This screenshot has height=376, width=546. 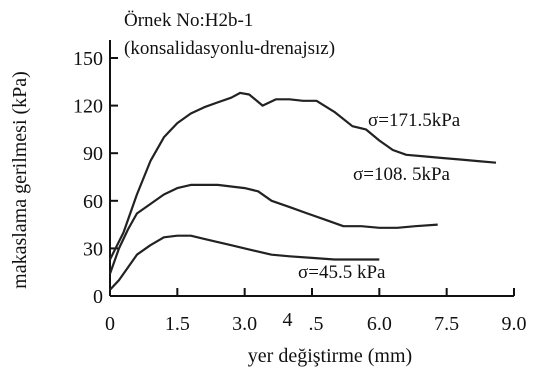 What do you see at coordinates (88, 107) in the screenshot?
I see `y-tick-label: 120` at bounding box center [88, 107].